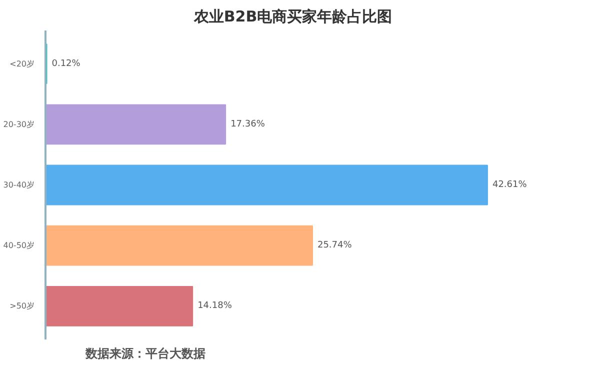 This screenshot has width=600, height=389. What do you see at coordinates (22, 63) in the screenshot?
I see `y-tick-label: <20岁` at bounding box center [22, 63].